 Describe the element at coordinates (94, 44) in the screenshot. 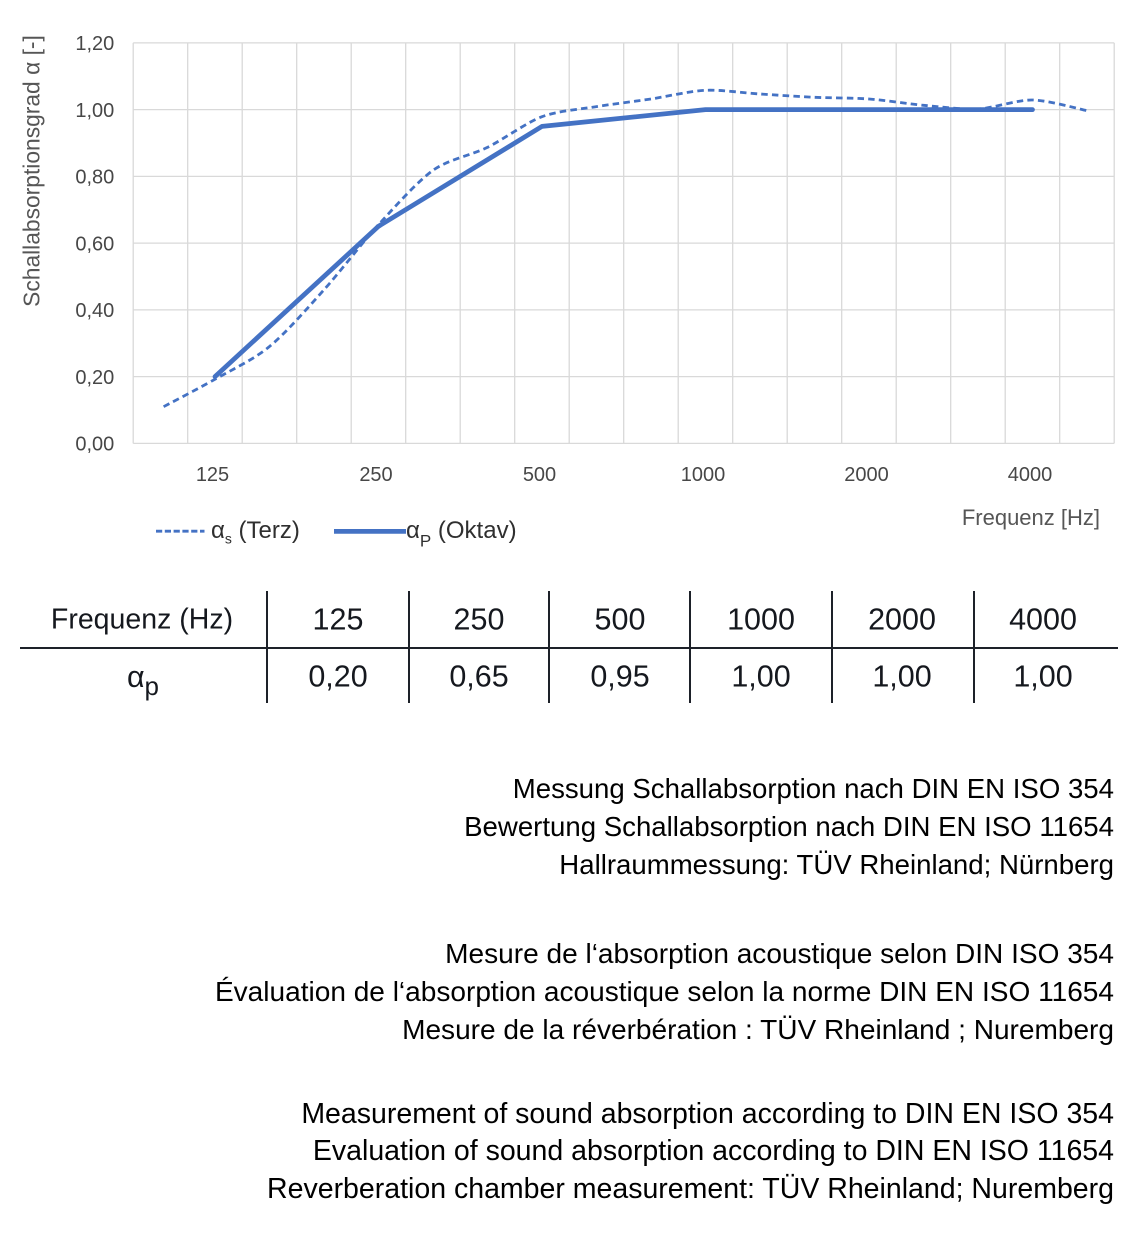

I see `svg-text: 1,20` at that location.